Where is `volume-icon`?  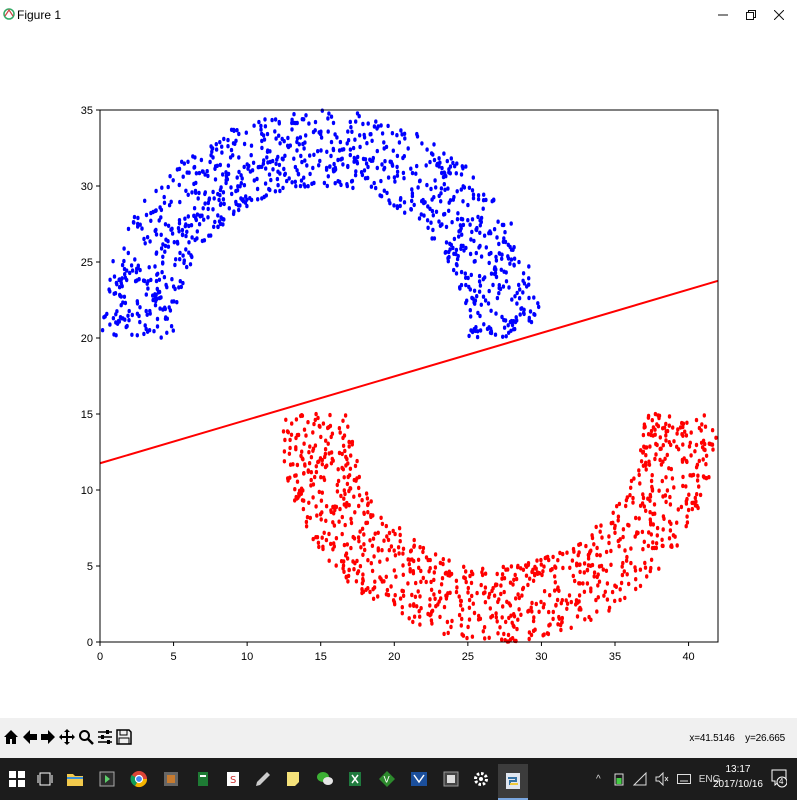
volume-icon is located at coordinates (662, 779).